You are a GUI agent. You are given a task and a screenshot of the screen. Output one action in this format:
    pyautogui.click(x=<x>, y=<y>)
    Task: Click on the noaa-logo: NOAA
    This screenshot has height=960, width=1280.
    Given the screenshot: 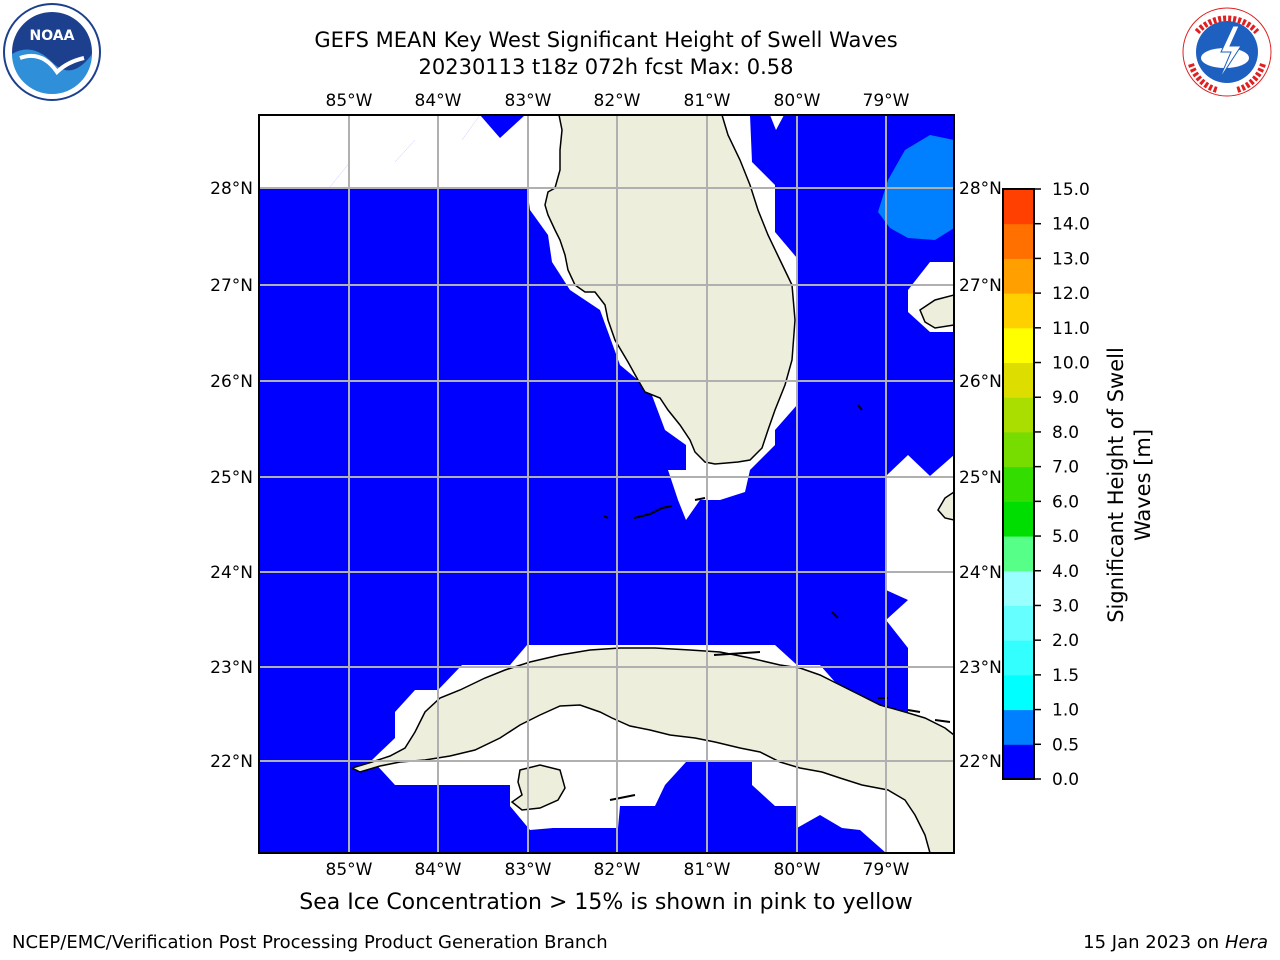 What is the action you would take?
    pyautogui.click(x=52, y=52)
    